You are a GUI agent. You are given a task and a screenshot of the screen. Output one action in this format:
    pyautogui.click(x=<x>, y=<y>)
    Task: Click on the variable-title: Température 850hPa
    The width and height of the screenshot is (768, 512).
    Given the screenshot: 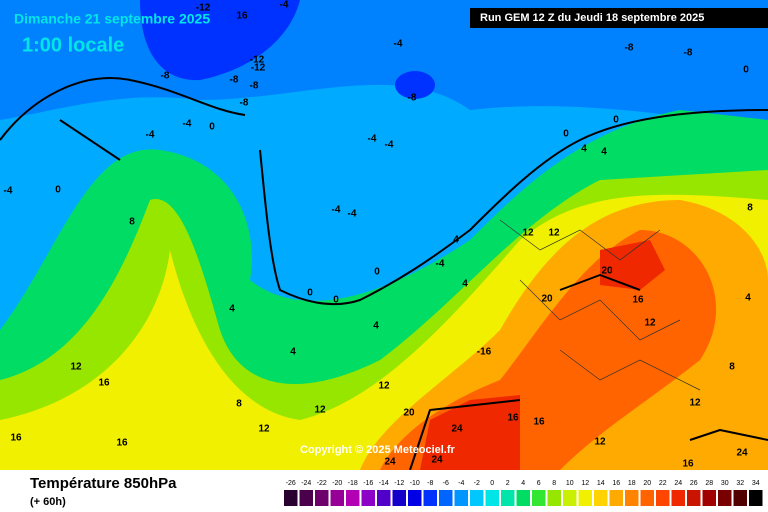 What is the action you would take?
    pyautogui.click(x=103, y=483)
    